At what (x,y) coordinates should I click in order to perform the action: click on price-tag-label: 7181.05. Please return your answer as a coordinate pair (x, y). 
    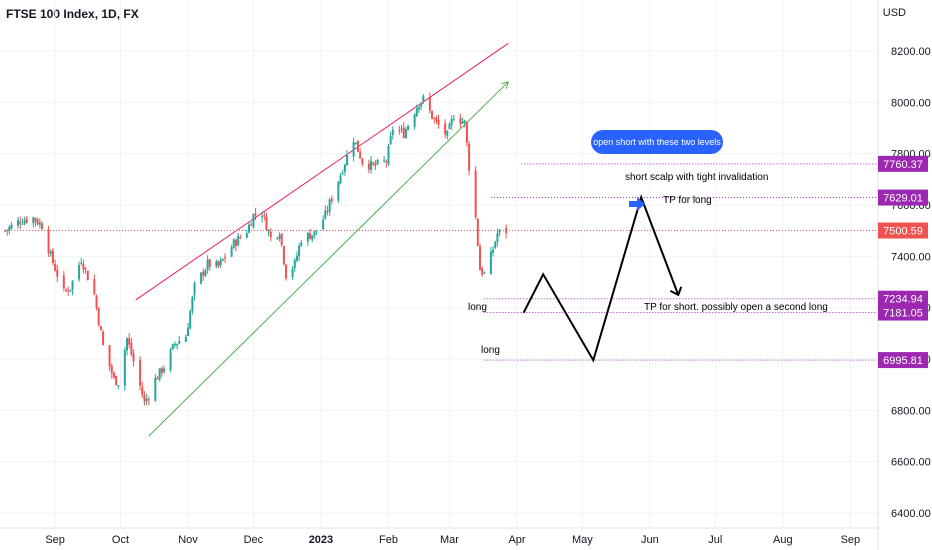
    Looking at the image, I should click on (903, 314).